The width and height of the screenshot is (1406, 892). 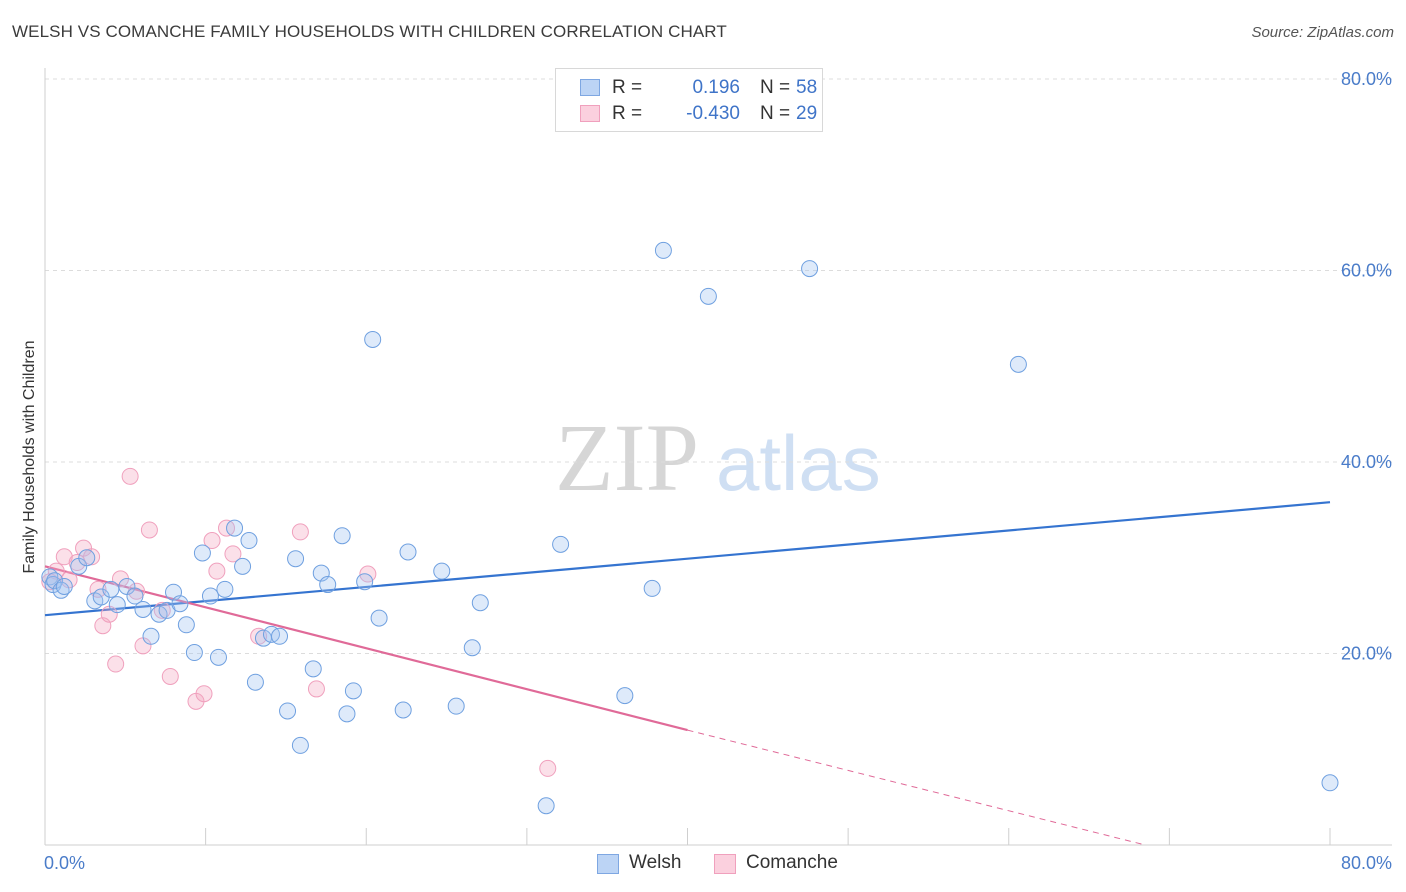 I want to click on legend-r-value: 0.196, so click(x=716, y=87).